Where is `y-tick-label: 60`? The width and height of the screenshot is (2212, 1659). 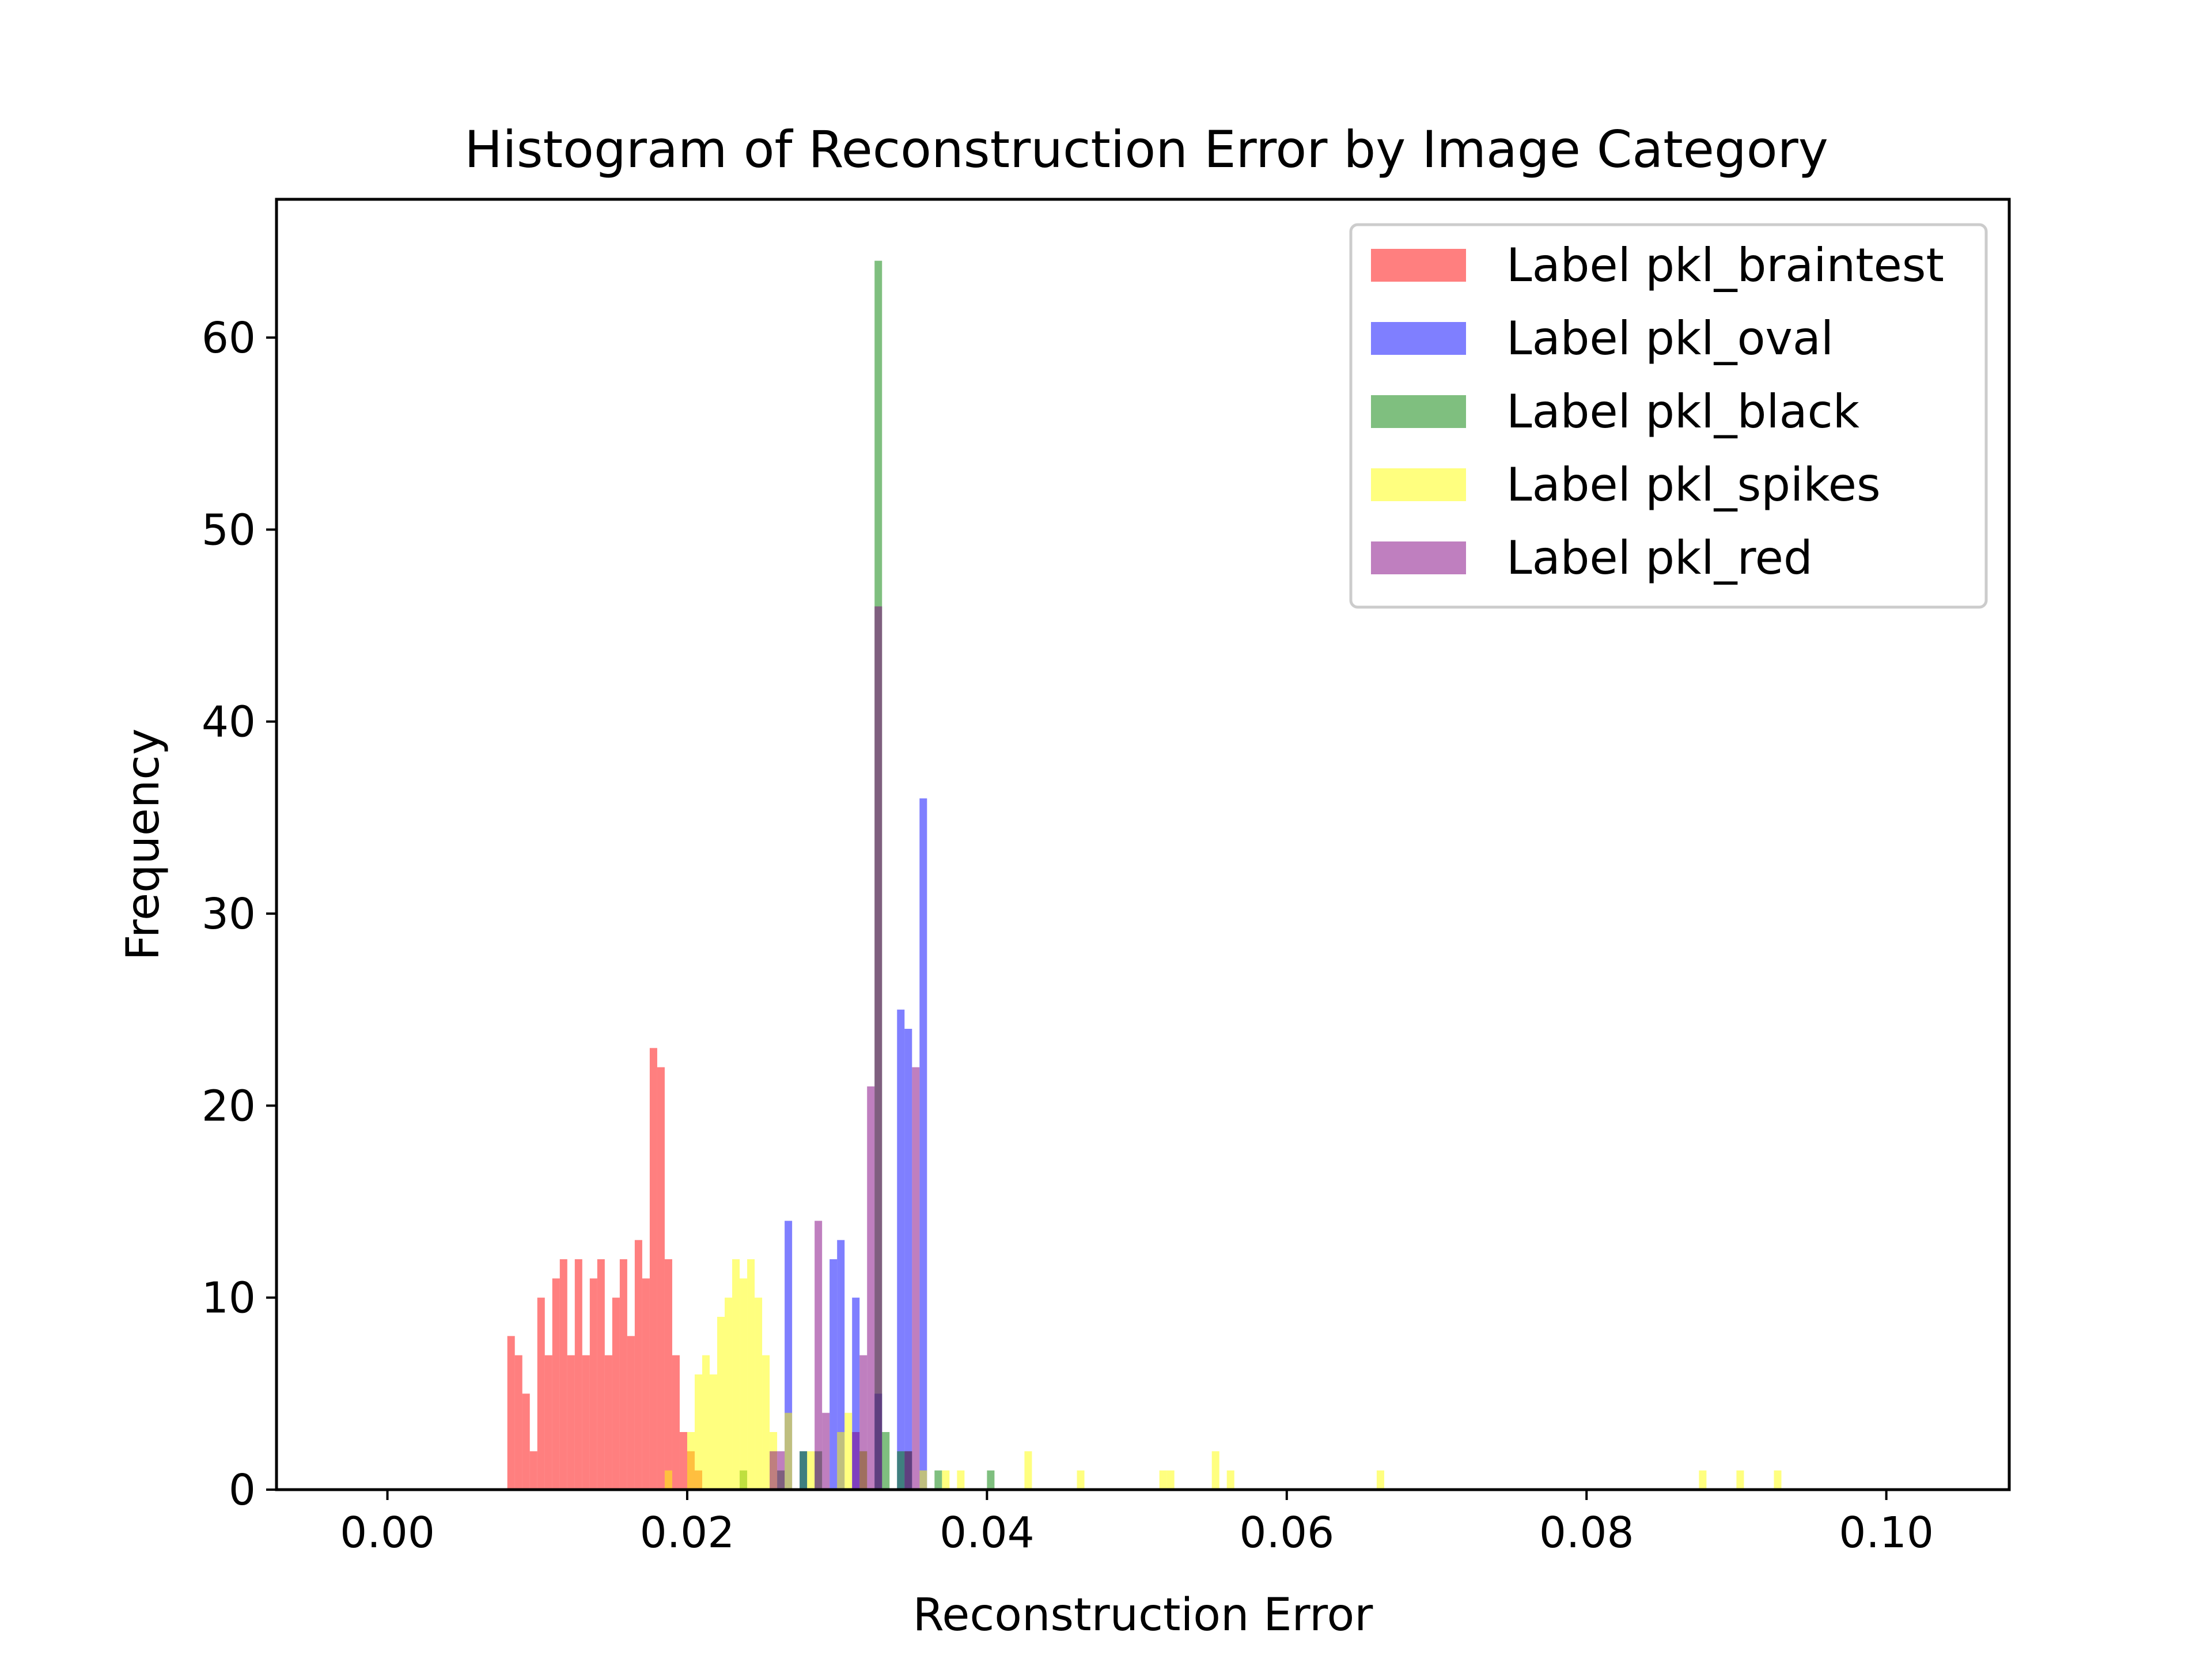
y-tick-label: 60 is located at coordinates (229, 338).